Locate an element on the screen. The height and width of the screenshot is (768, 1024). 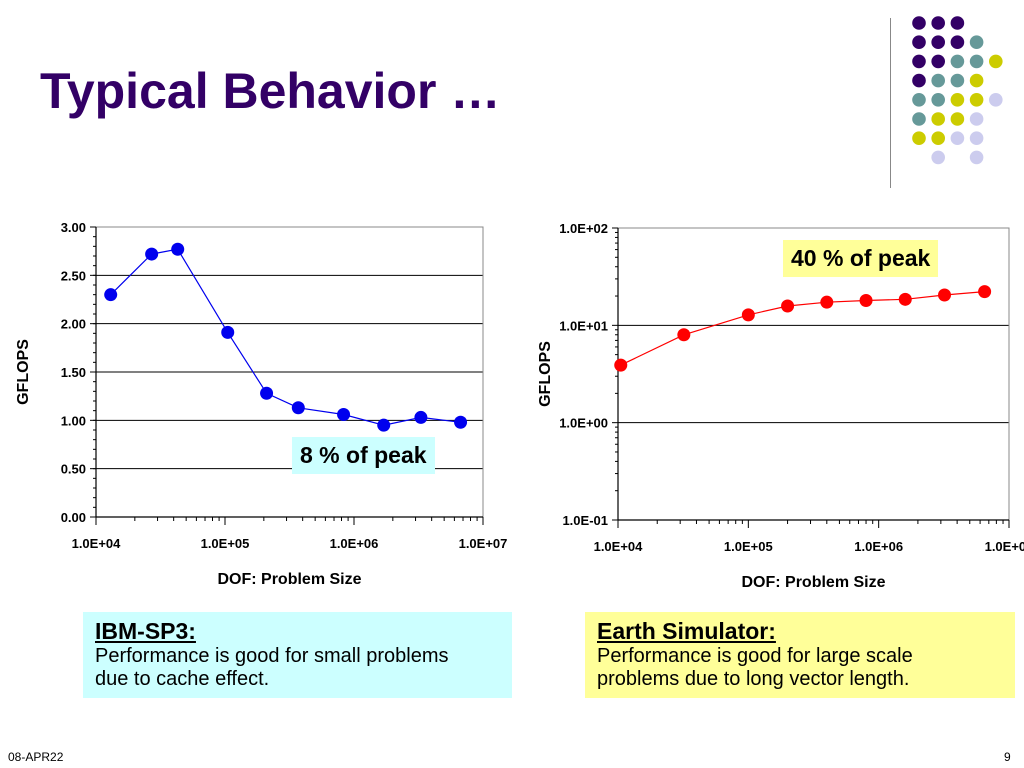
right-x-tick-label: 1.0E+06 is located at coordinates (878, 546).